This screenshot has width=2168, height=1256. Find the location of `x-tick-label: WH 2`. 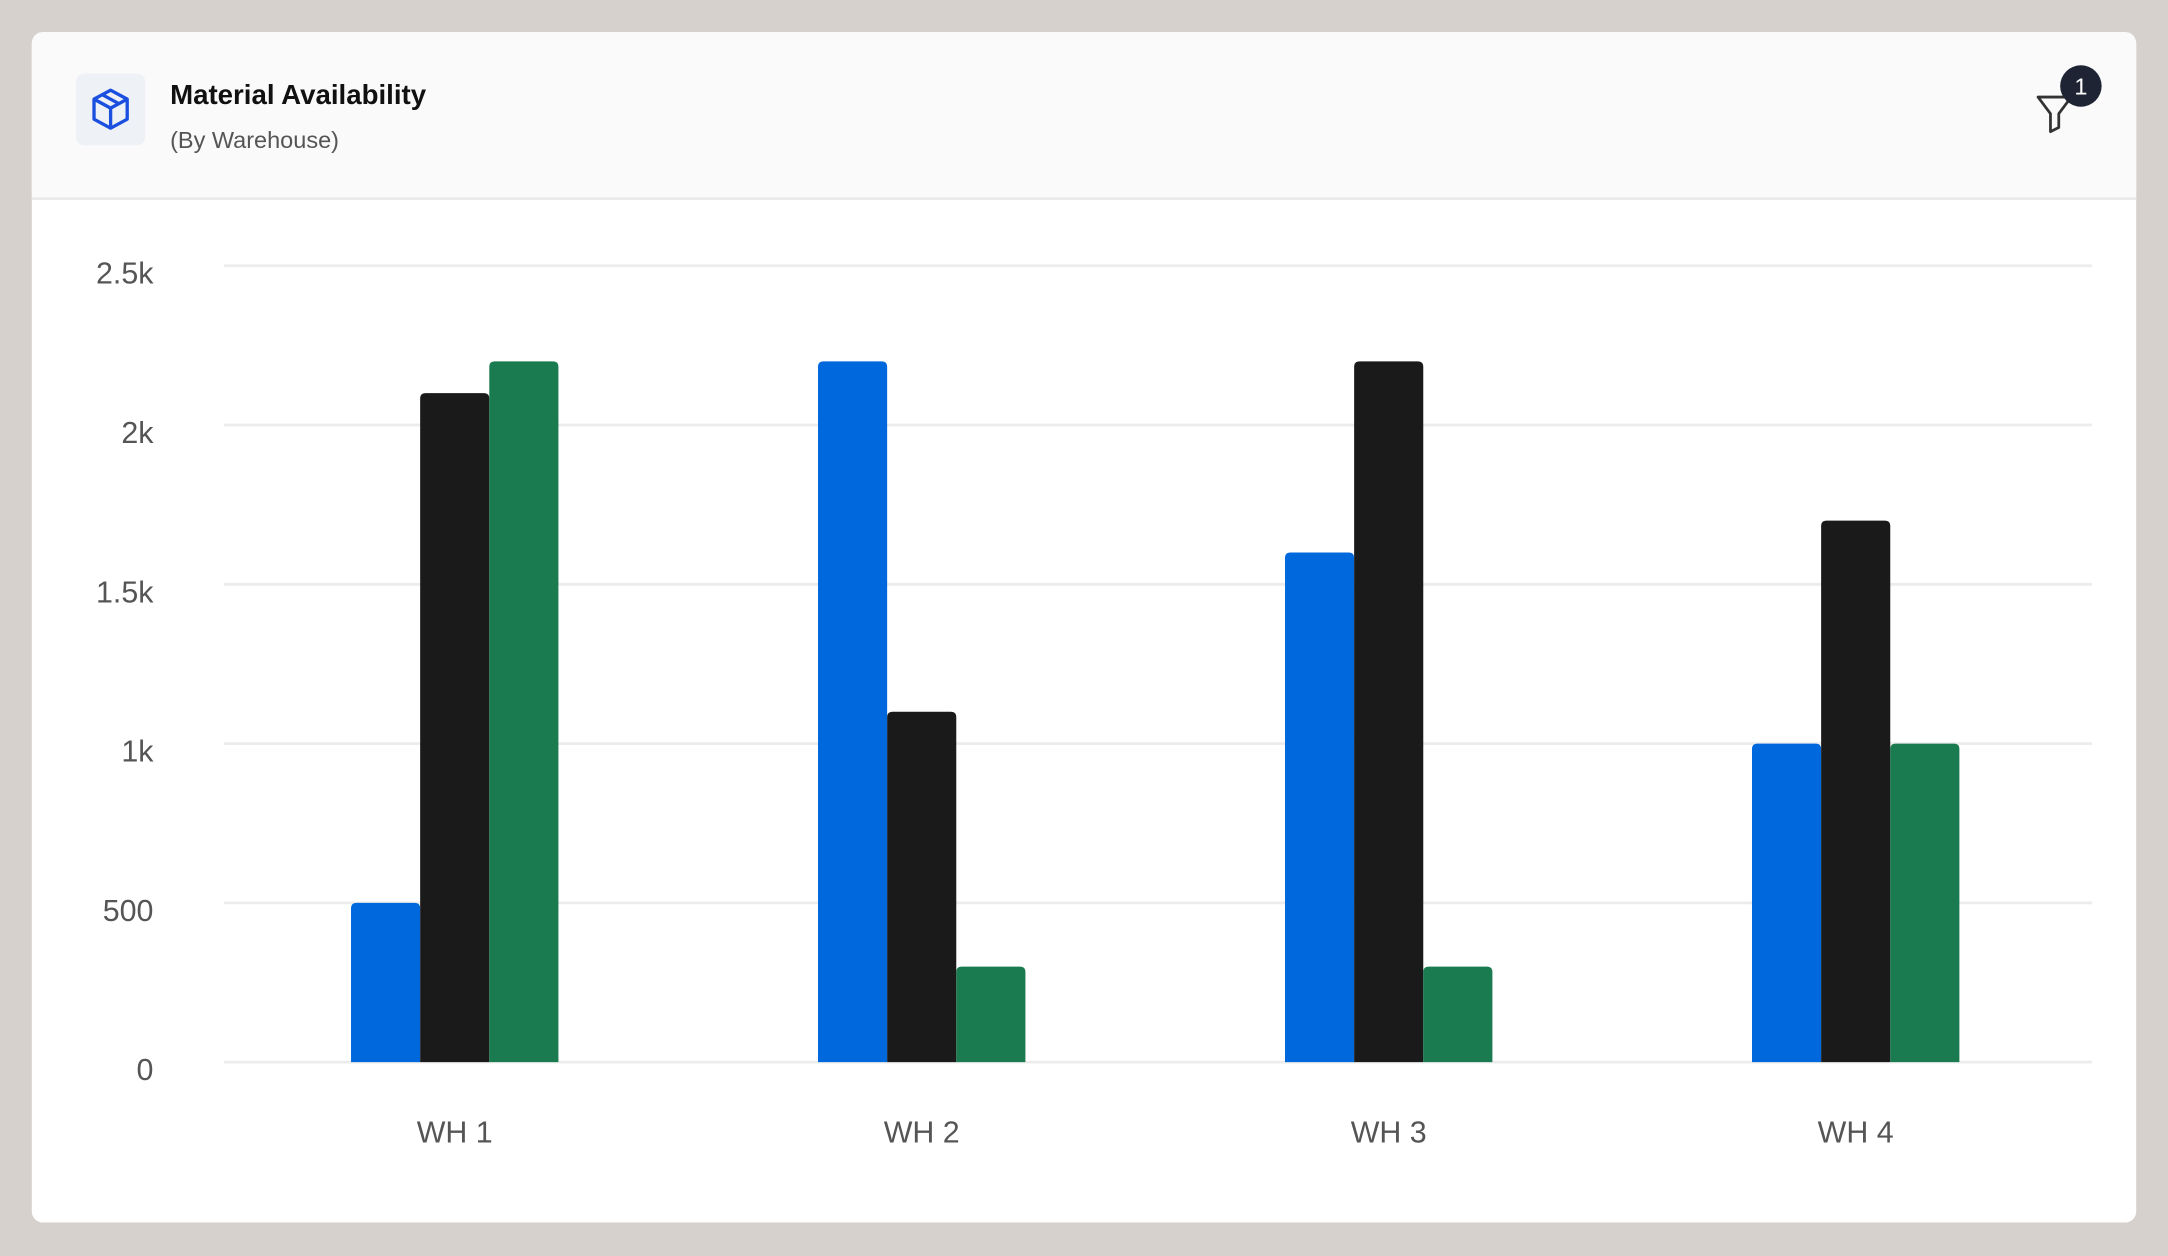

x-tick-label: WH 2 is located at coordinates (922, 1132).